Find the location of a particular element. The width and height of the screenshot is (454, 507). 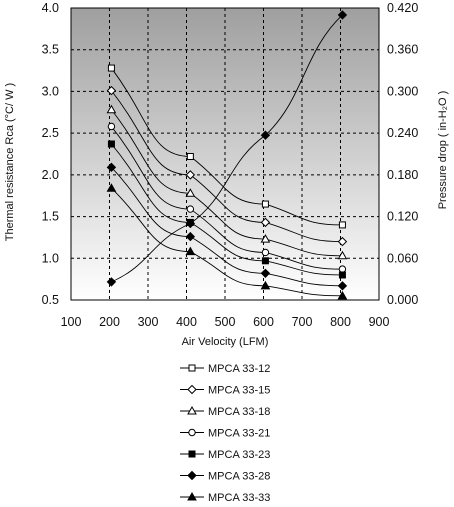

x-axis-title: Air Velocity (LFM) is located at coordinates (225, 342).